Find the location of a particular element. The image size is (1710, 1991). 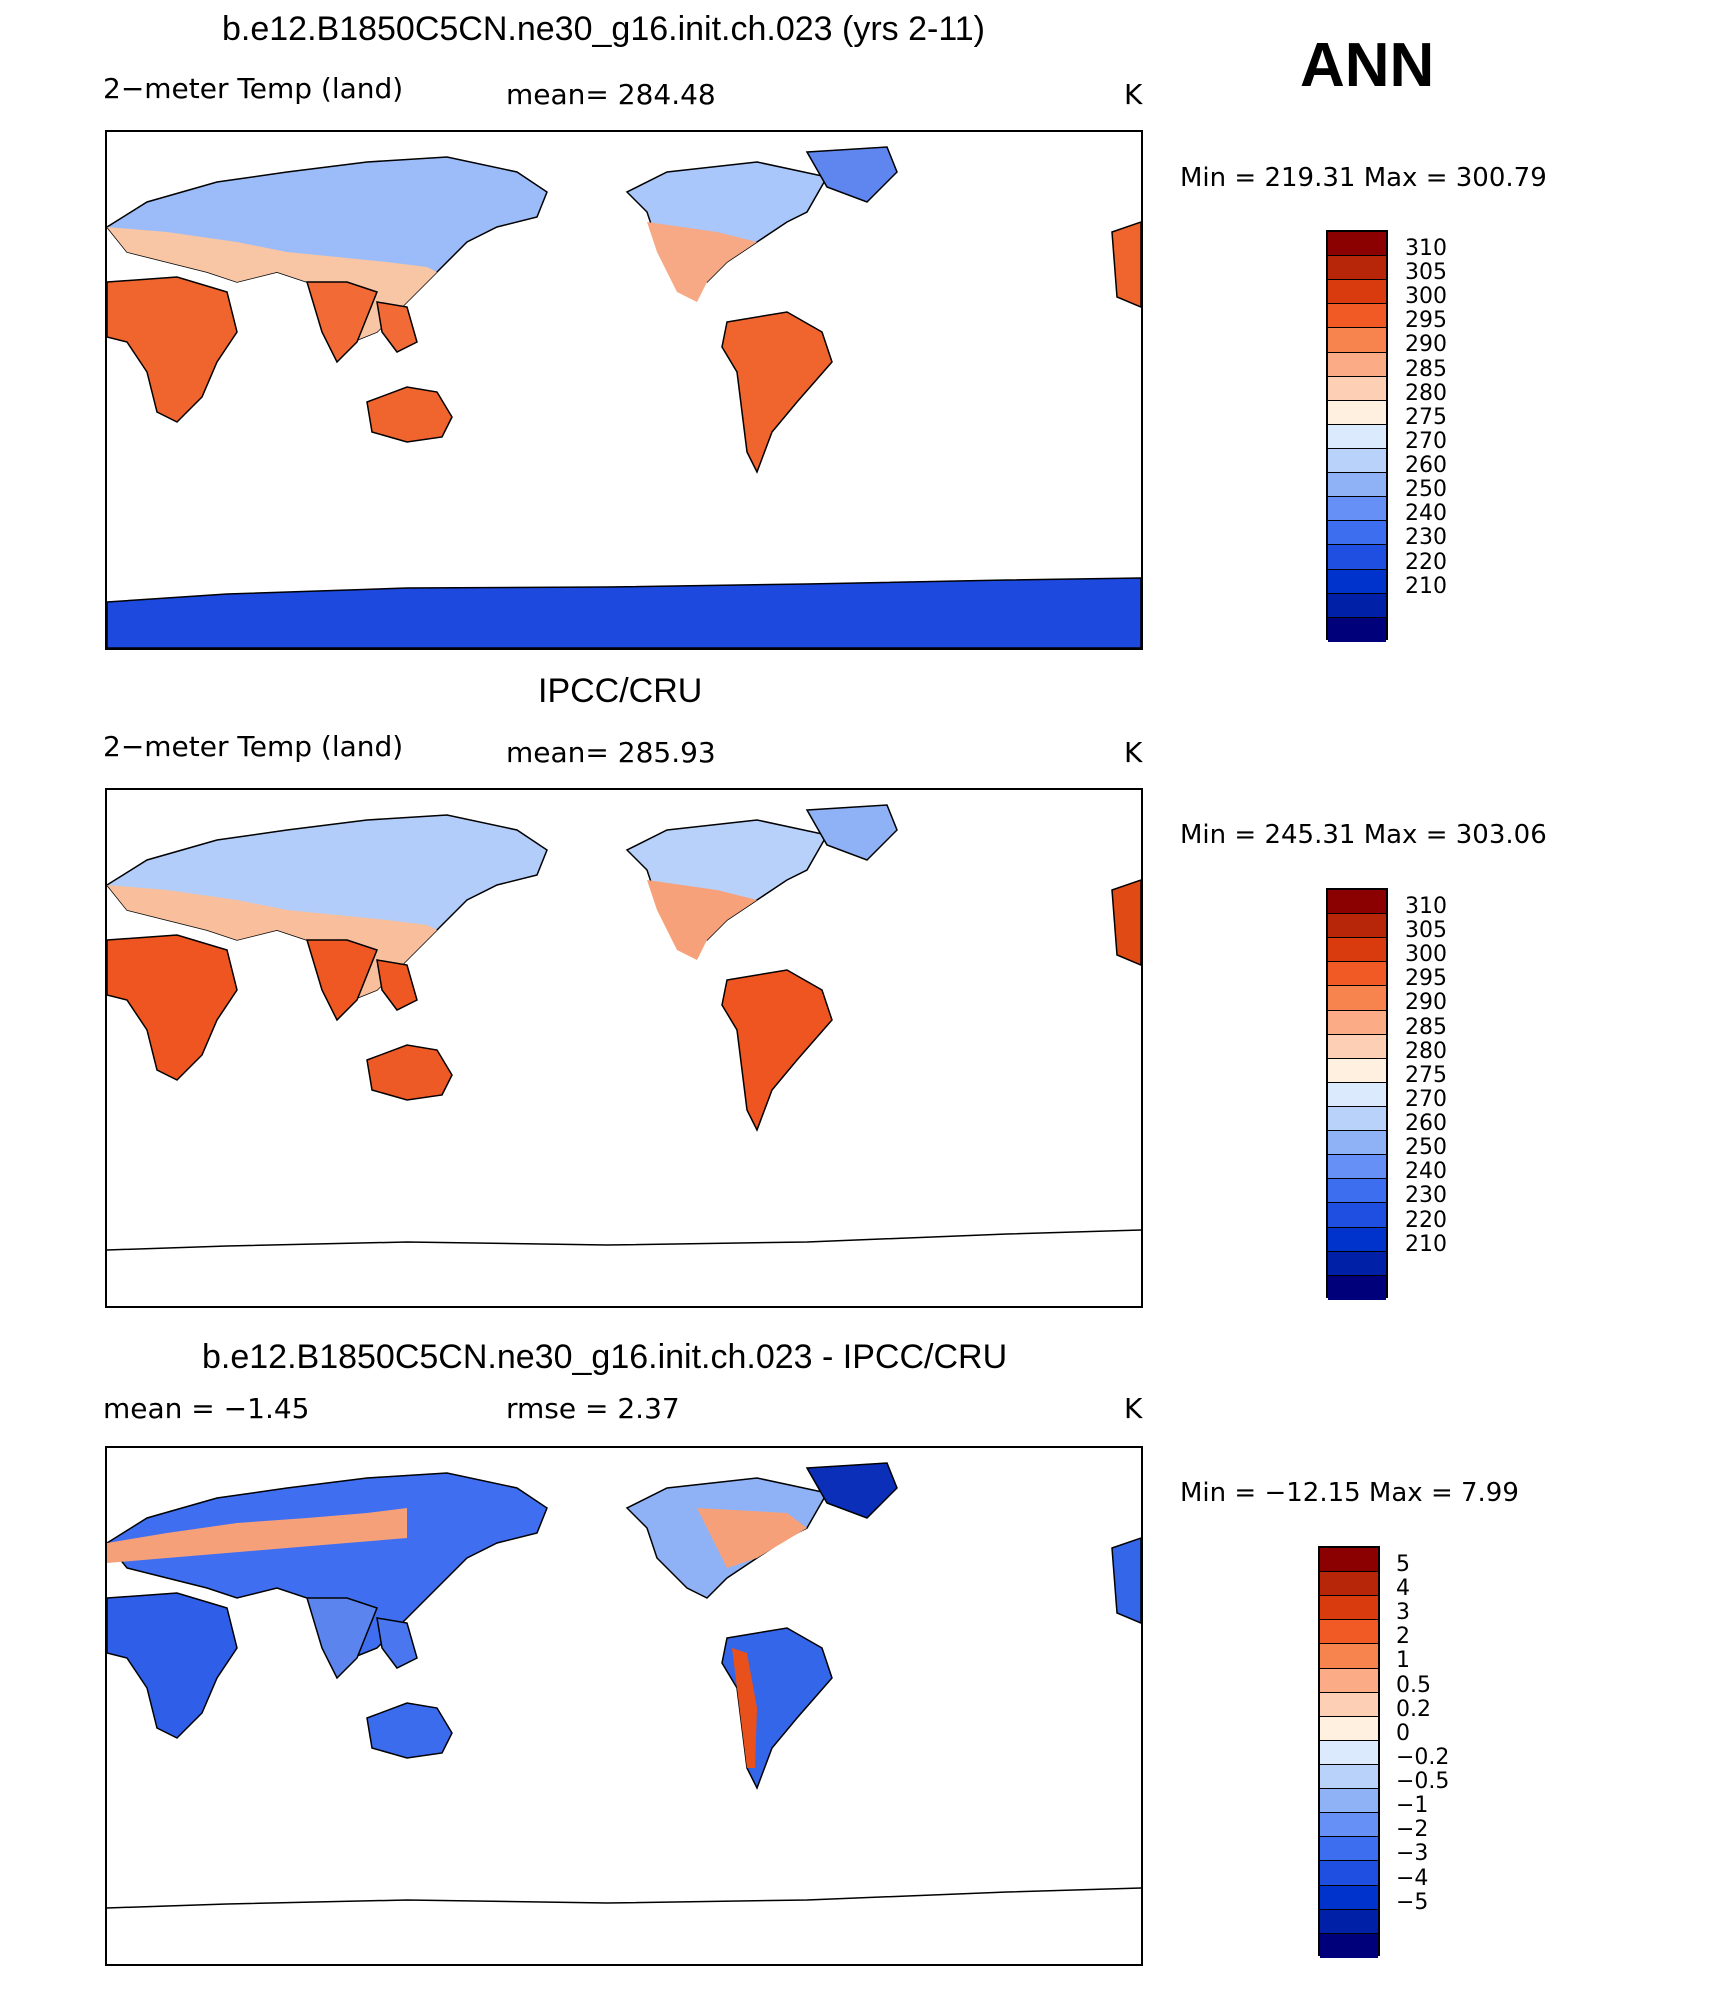

colorbar-label: 260 is located at coordinates (1426, 466).